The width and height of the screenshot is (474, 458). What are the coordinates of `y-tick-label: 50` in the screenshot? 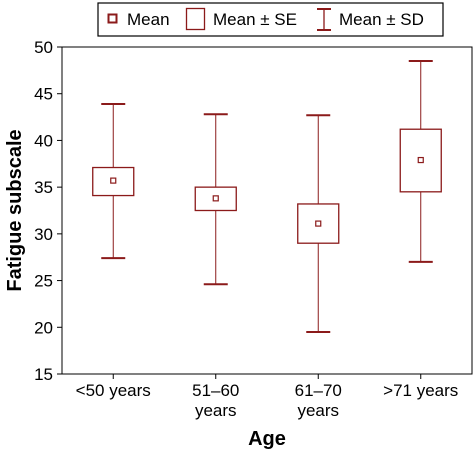 It's located at (43, 47).